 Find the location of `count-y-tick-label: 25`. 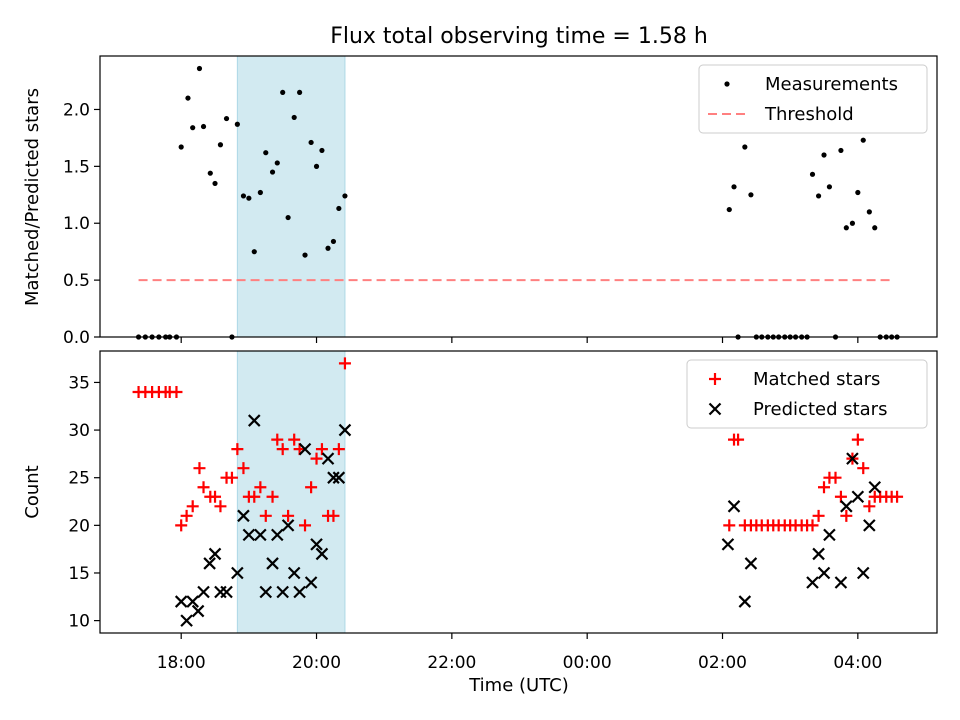

count-y-tick-label: 25 is located at coordinates (79, 479).